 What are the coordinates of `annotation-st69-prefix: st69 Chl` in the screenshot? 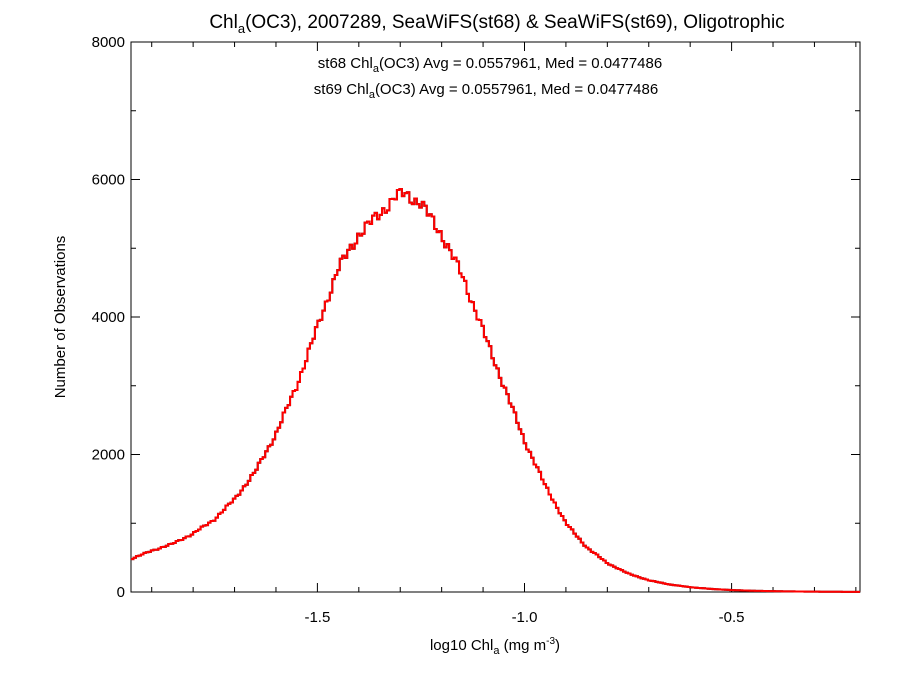 It's located at (341, 89).